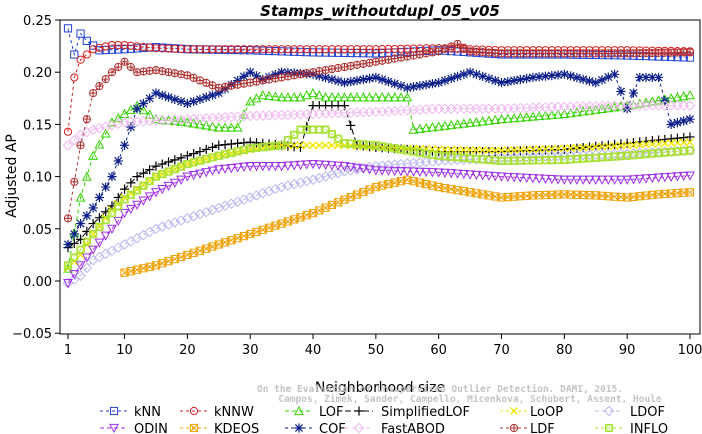 Image resolution: width=702 pixels, height=434 pixels. I want to click on point-marker-cross, so click(187, 75).